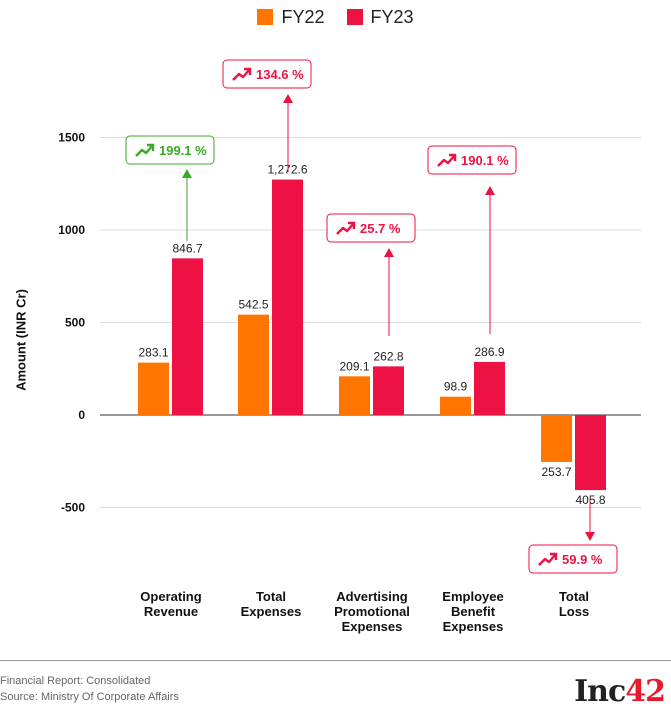  I want to click on footer-source: Source: Ministry Of Corporate Affairs, so click(89, 697).